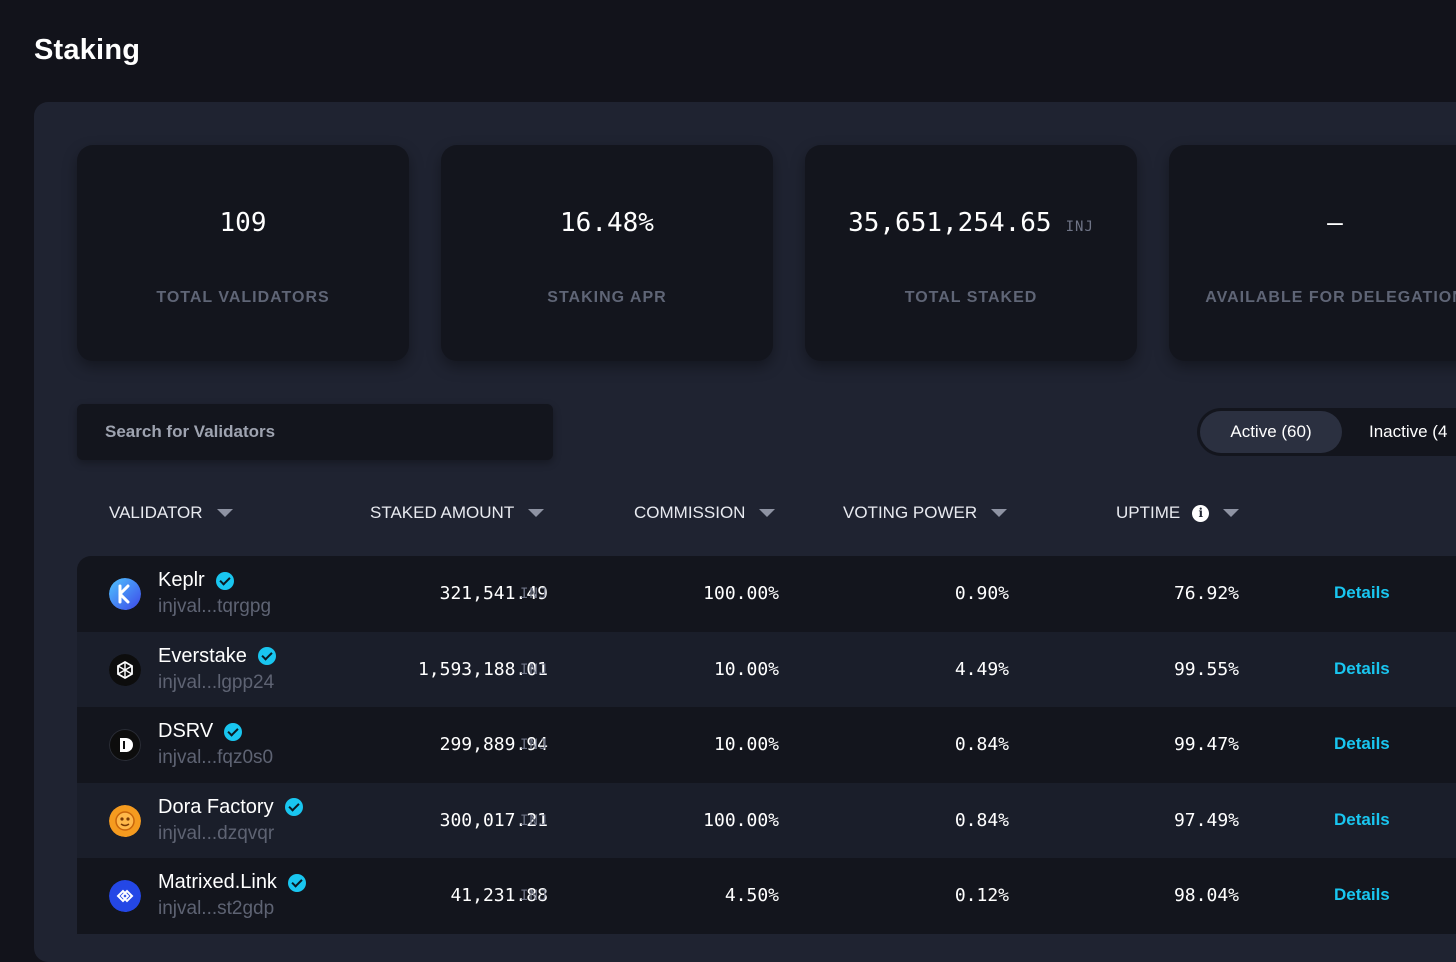 The height and width of the screenshot is (962, 1456). I want to click on matrixed-link-logo-icon, so click(125, 896).